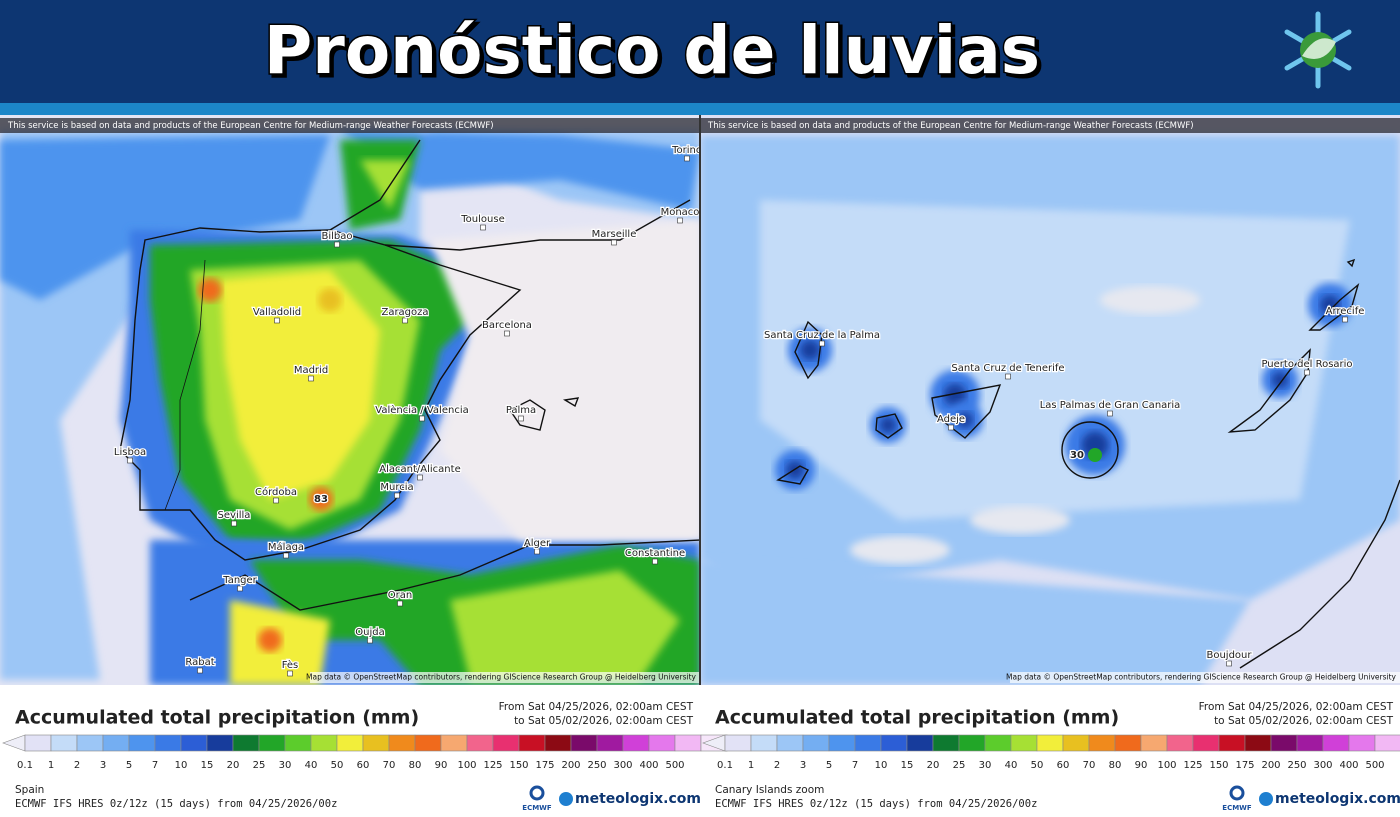 The width and height of the screenshot is (1400, 817). I want to click on city-label: Toulouse, so click(482, 219).